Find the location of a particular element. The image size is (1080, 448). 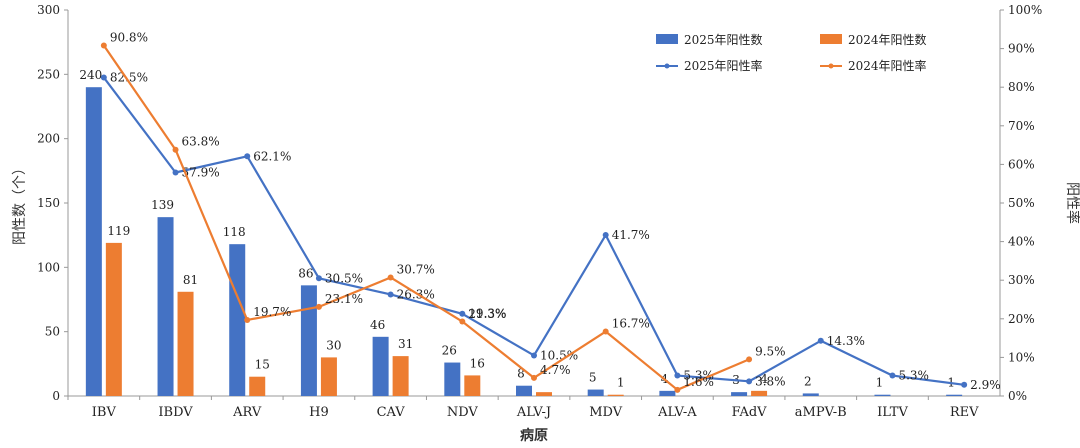

legend-label: 2025年阳性数 is located at coordinates (723, 39).